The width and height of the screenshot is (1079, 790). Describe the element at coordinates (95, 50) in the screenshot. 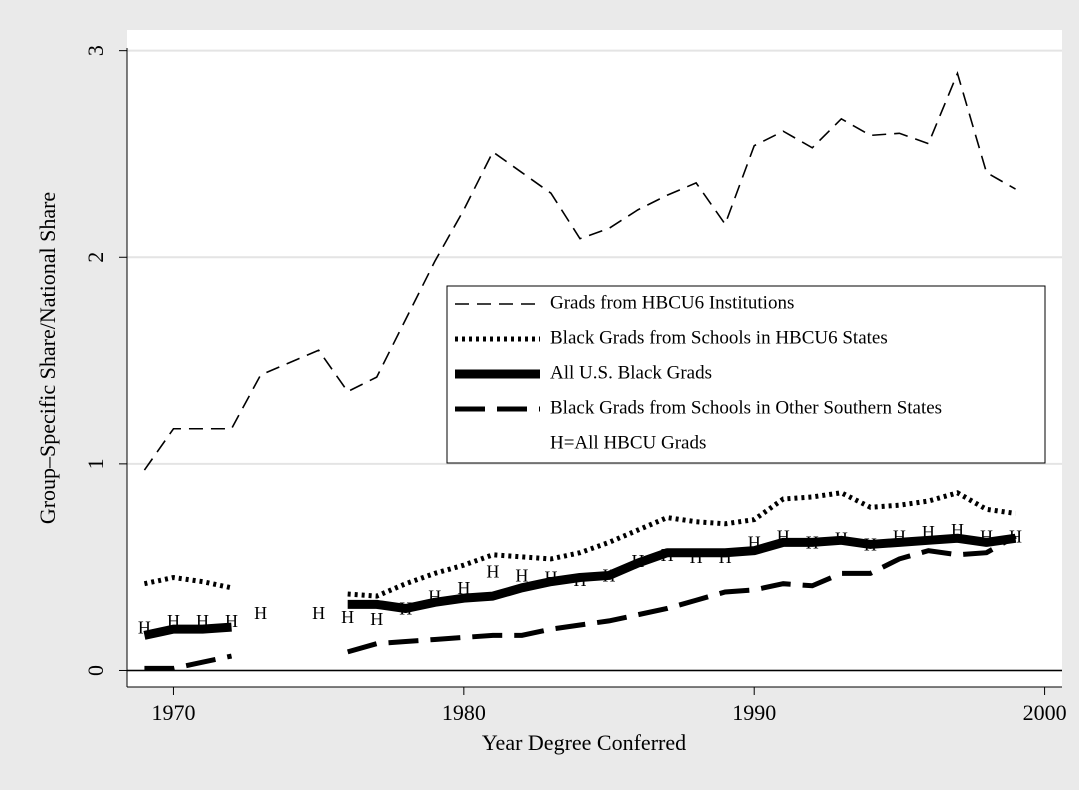

I see `y-tick-label: 3` at that location.